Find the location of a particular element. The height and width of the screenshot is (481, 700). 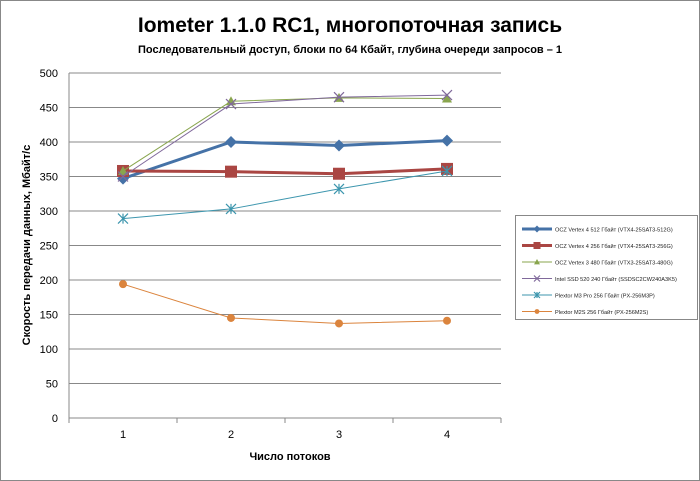

y-tick-label: 100 is located at coordinates (49, 350).